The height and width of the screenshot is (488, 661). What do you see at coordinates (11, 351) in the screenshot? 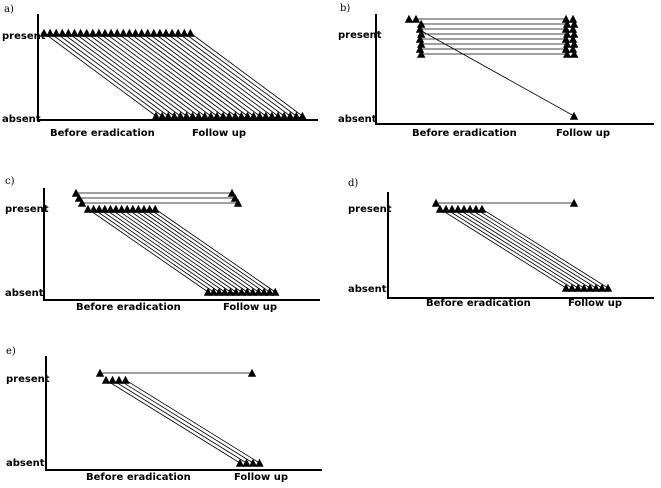
I see `panel-label: e)` at bounding box center [11, 351].